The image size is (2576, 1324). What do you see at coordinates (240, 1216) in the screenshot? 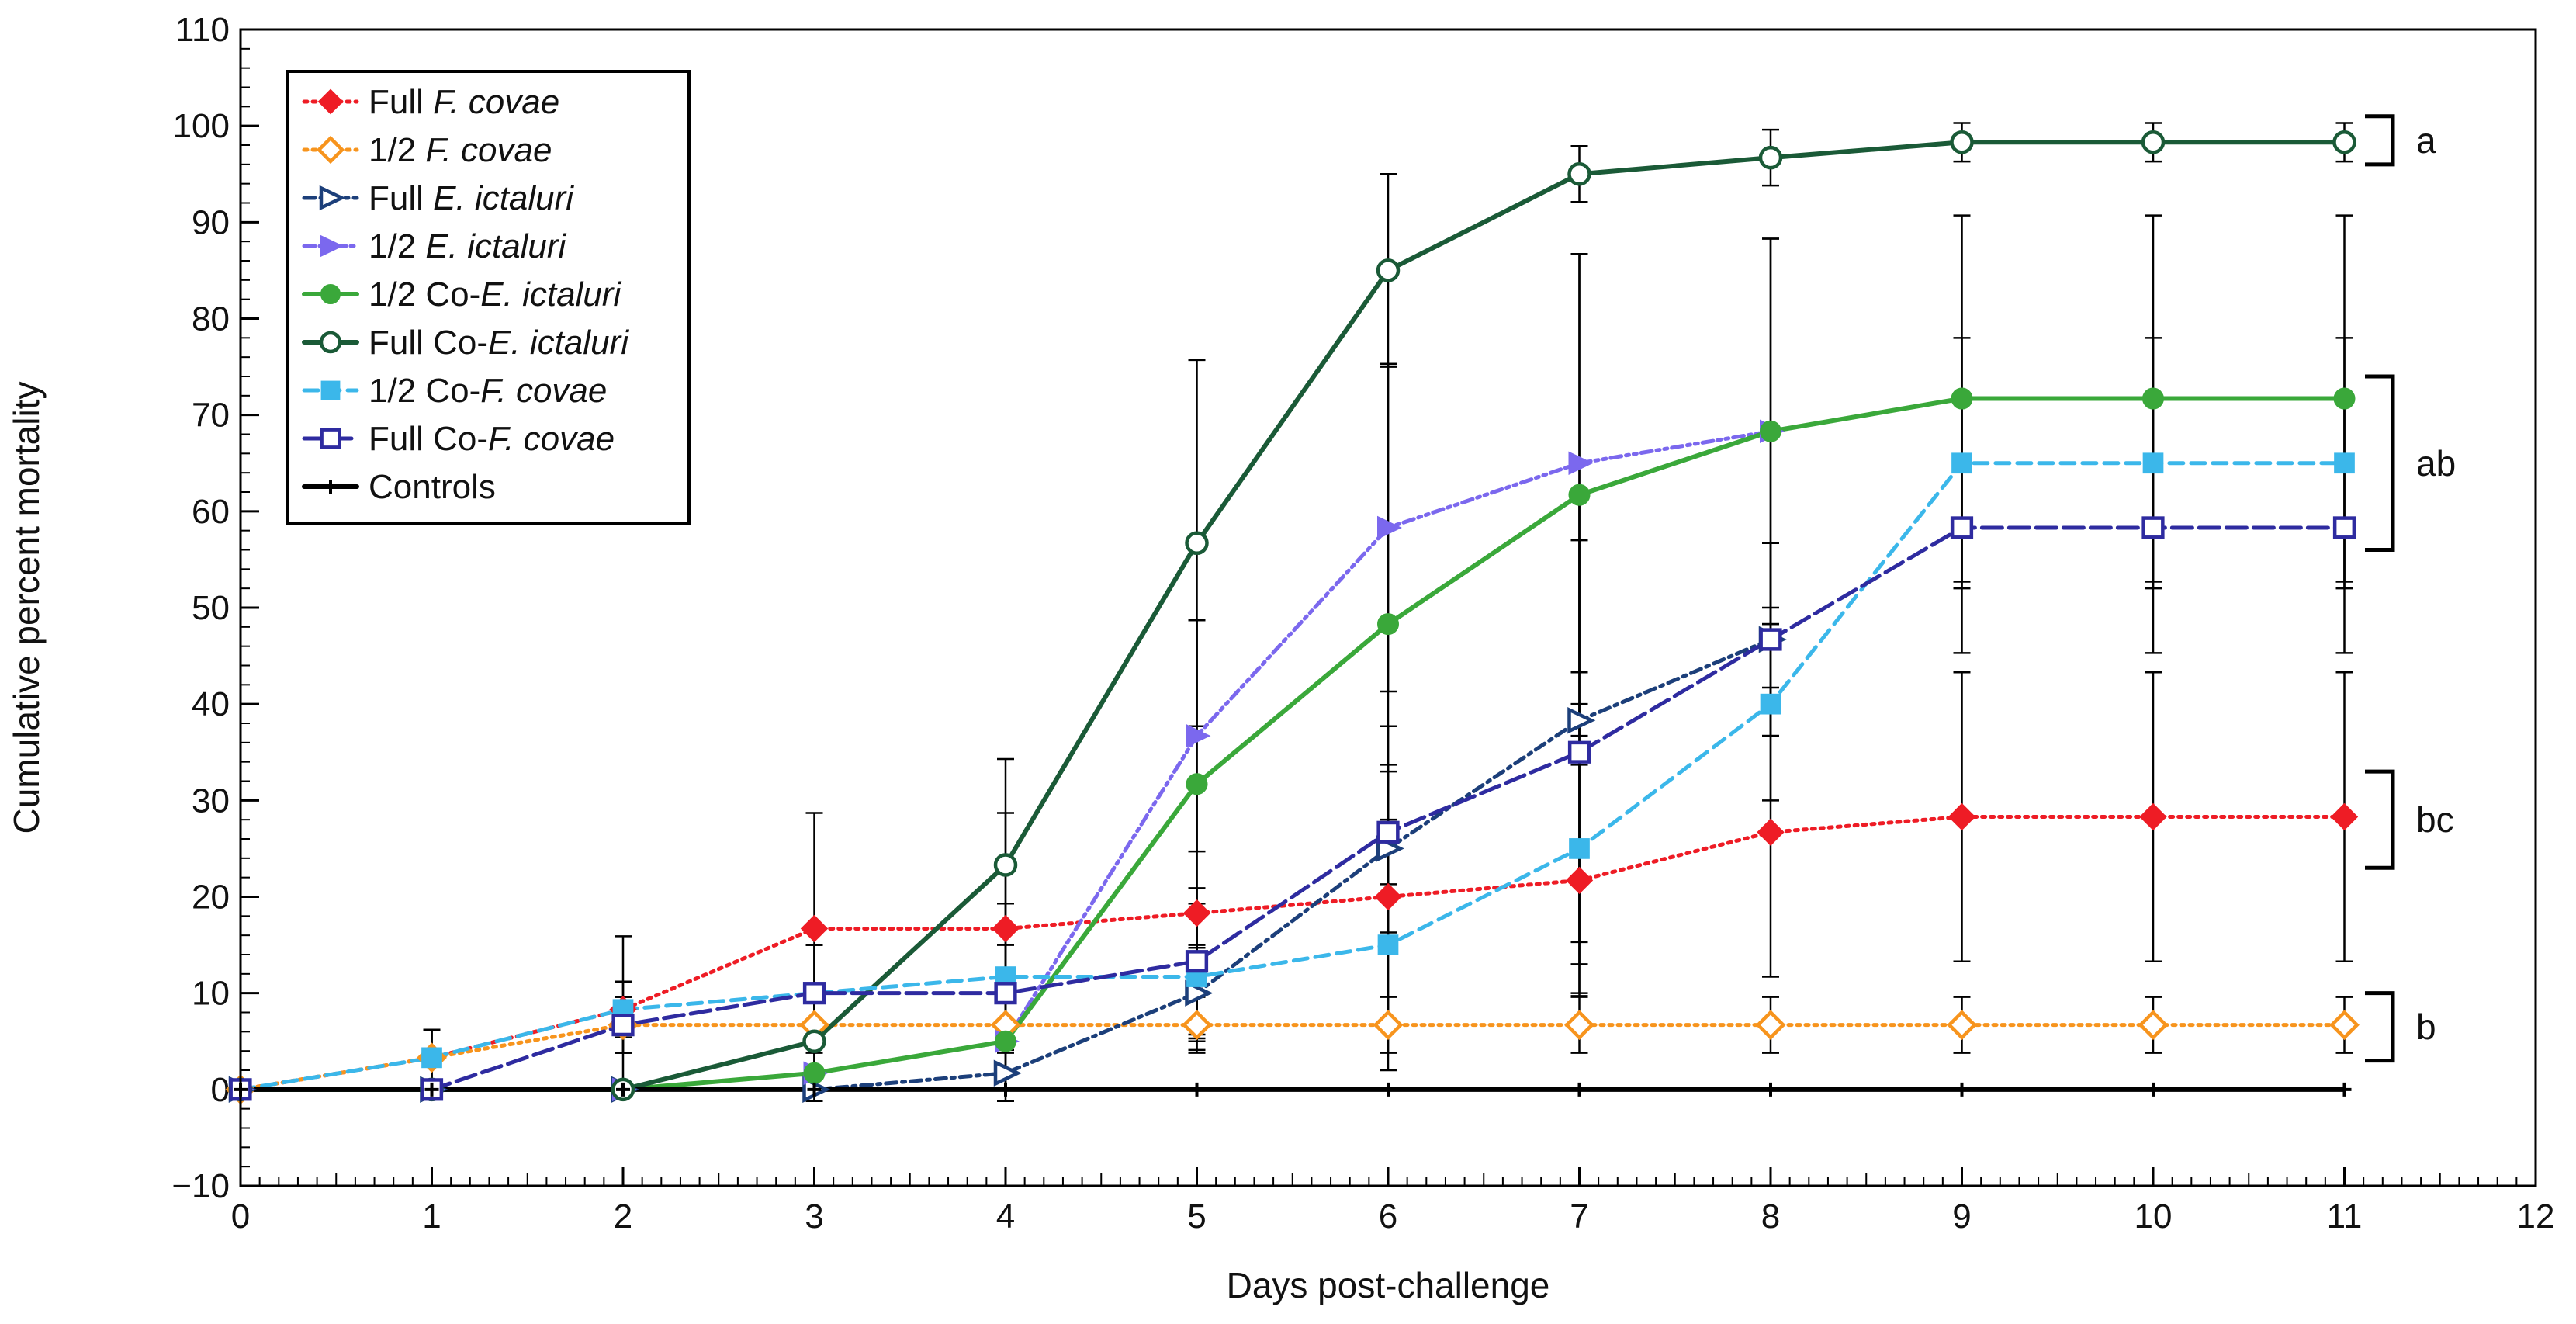
I see `x-tick-label: 0` at bounding box center [240, 1216].